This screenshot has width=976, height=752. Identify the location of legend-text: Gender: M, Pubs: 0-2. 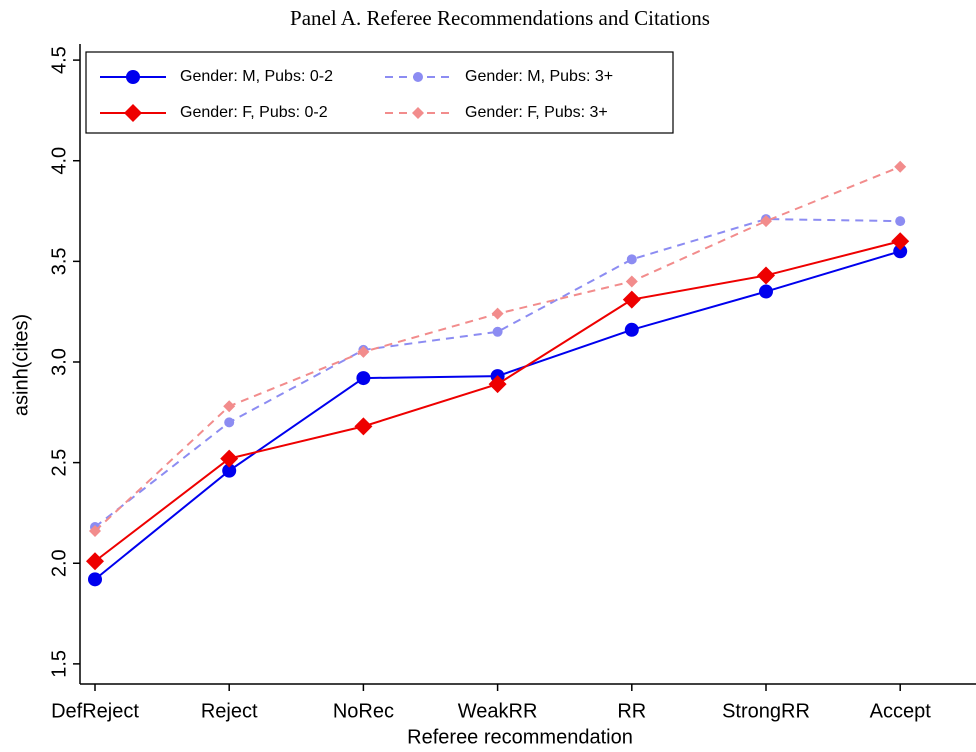
(256, 76).